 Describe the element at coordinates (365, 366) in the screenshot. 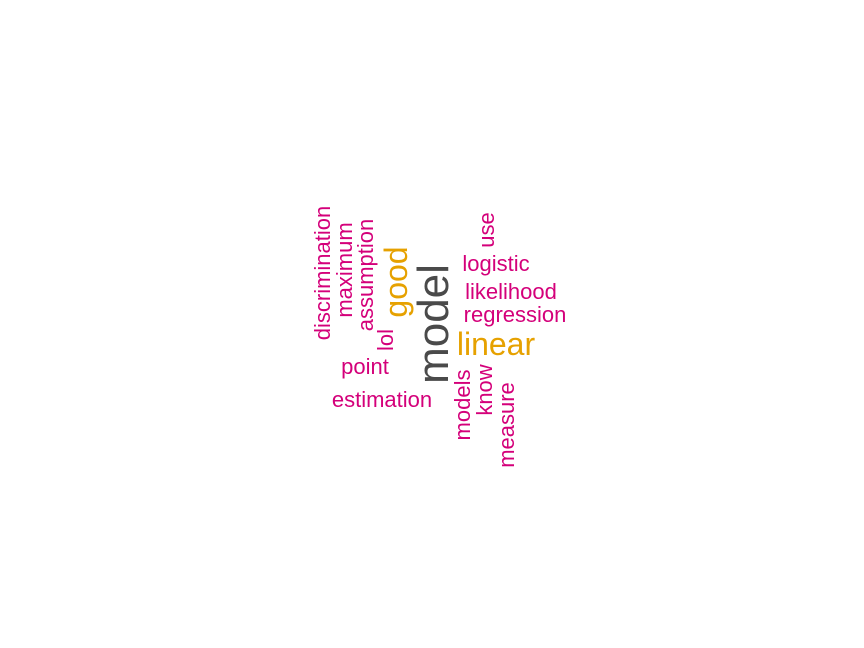

I see `word-point: point` at that location.